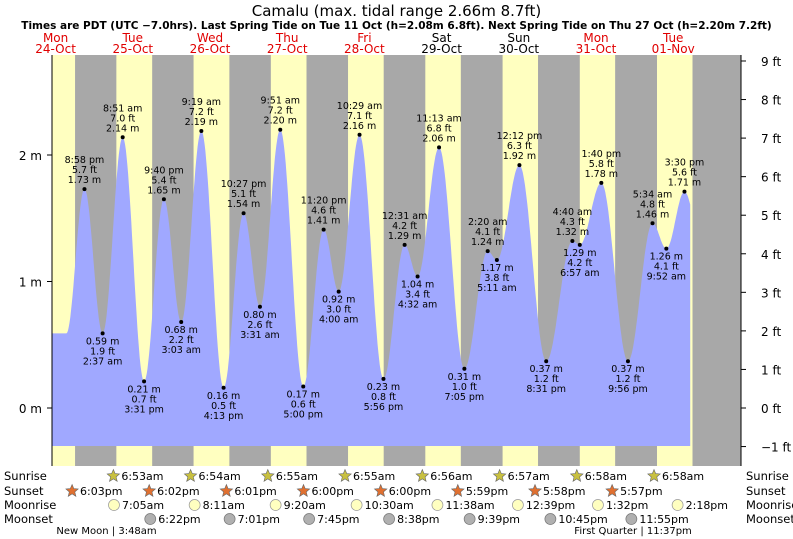 This screenshot has width=793, height=539. Describe the element at coordinates (259, 519) in the screenshot. I see `moonset-time: 7:01pm` at that location.